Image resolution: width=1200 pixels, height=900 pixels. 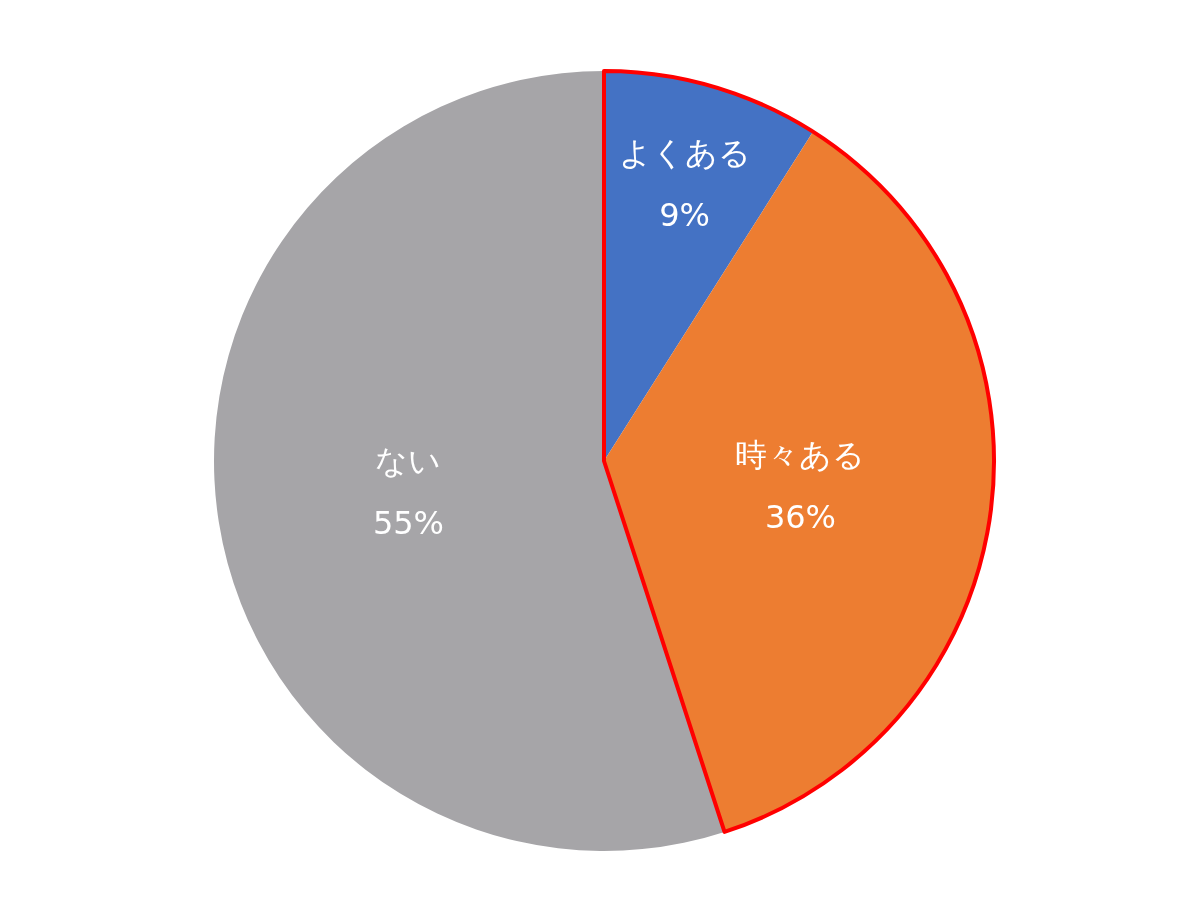 I want to click on slice-label: ない, so click(x=408, y=460).